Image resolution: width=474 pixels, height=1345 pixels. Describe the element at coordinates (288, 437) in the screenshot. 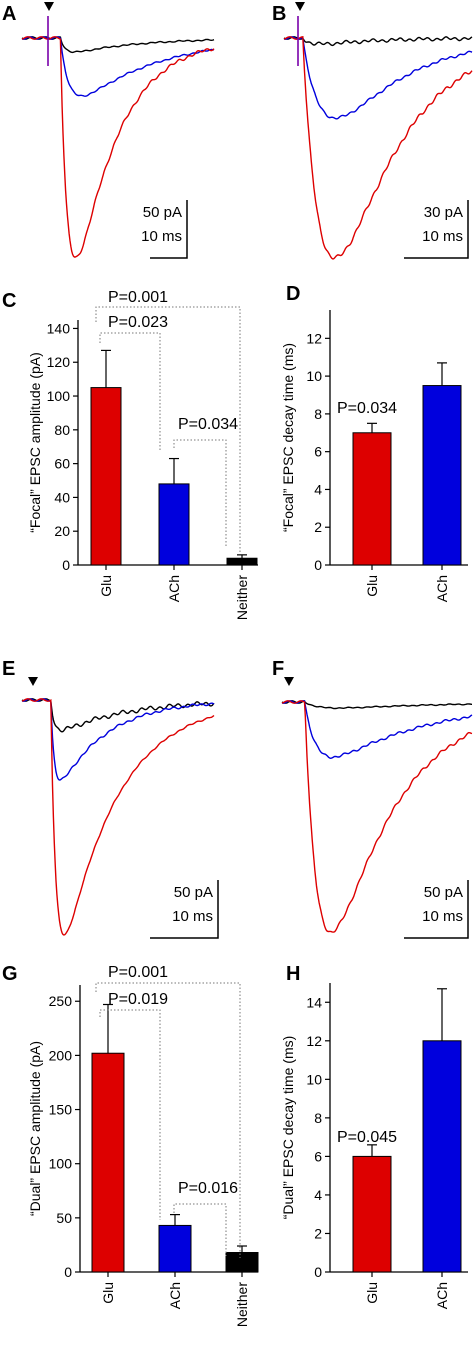

I see `y-axis-label: “Focal” EPSC decay time (ms)` at that location.